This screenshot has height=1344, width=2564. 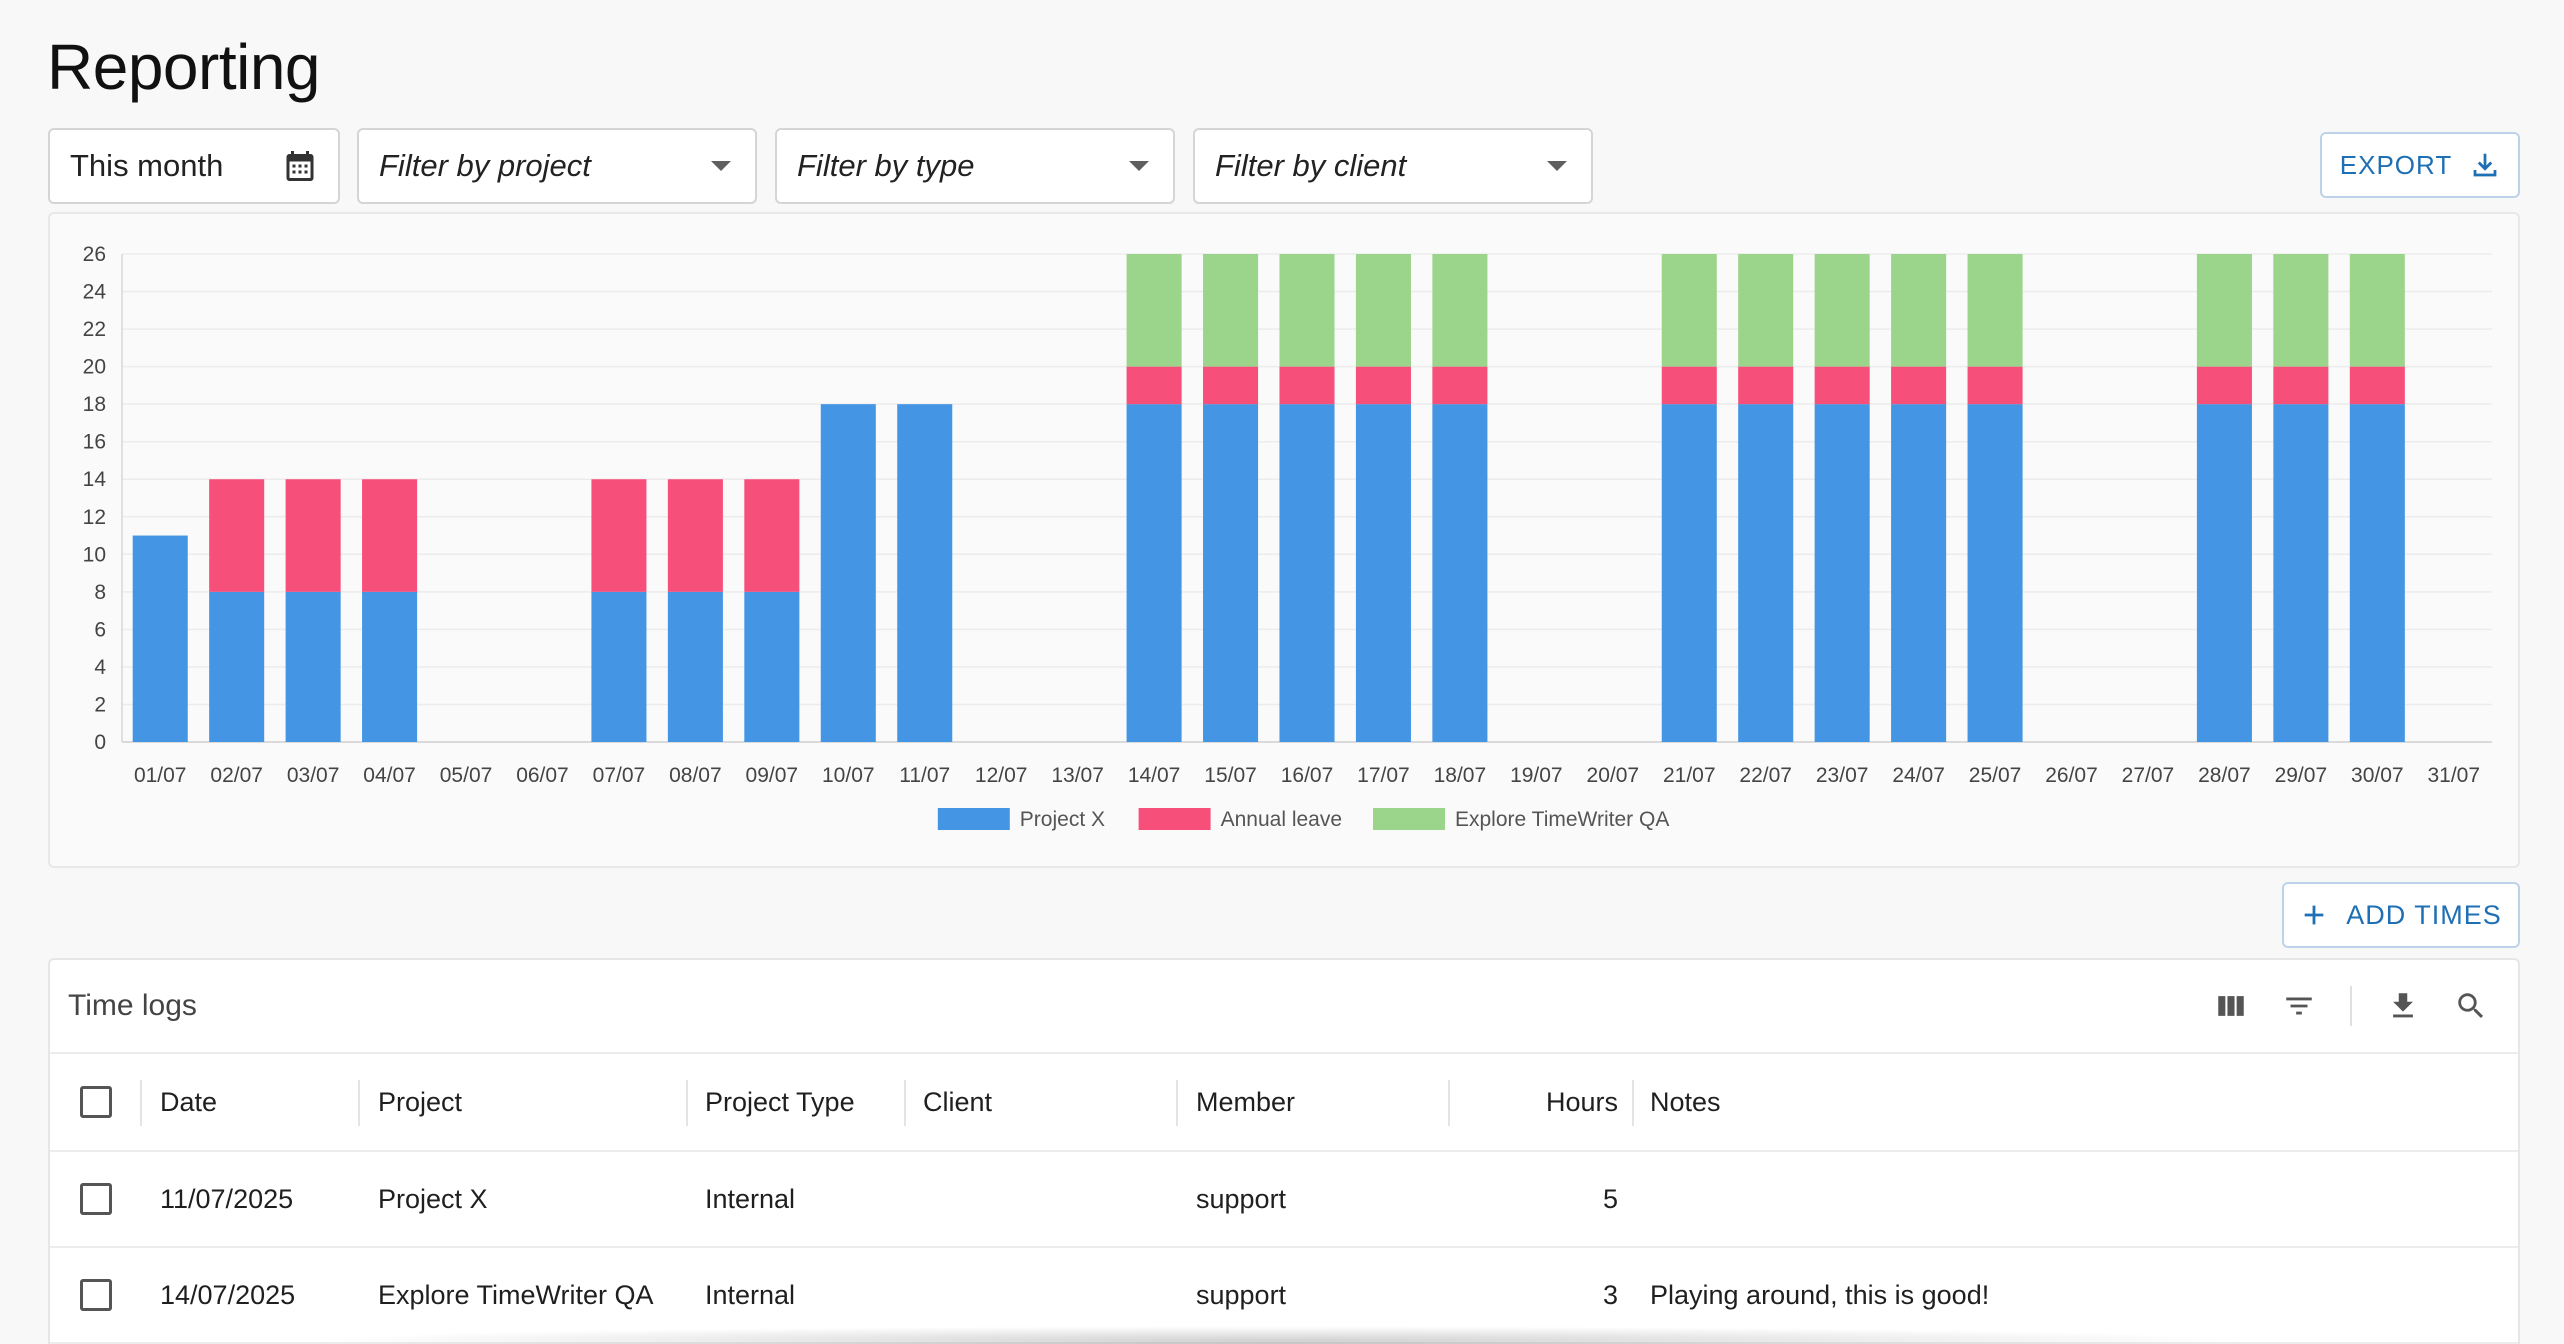 I want to click on date-range-filter: This month, so click(x=194, y=166).